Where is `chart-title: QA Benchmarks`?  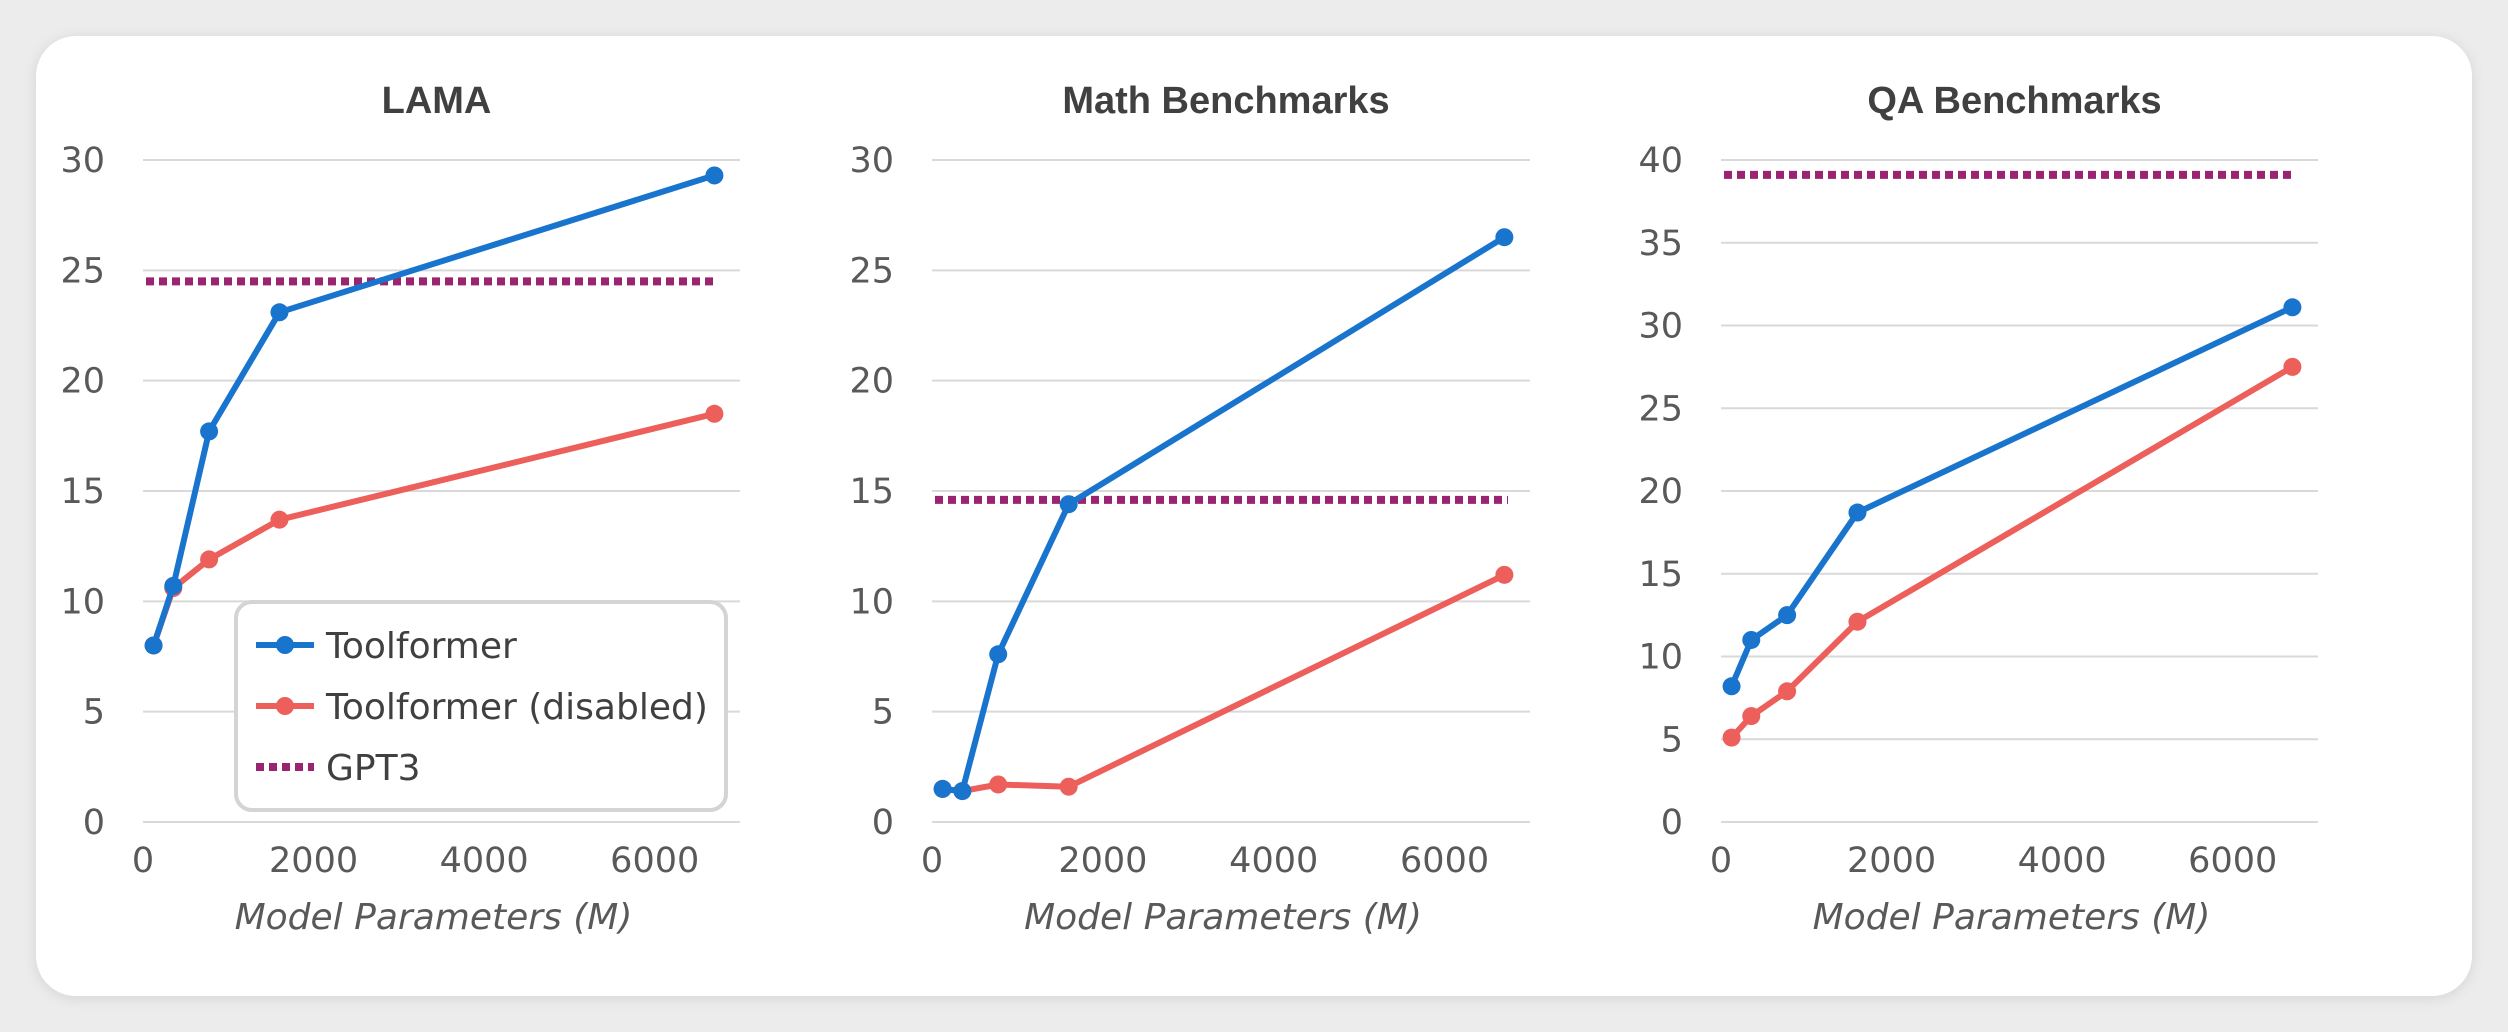 chart-title: QA Benchmarks is located at coordinates (2014, 101).